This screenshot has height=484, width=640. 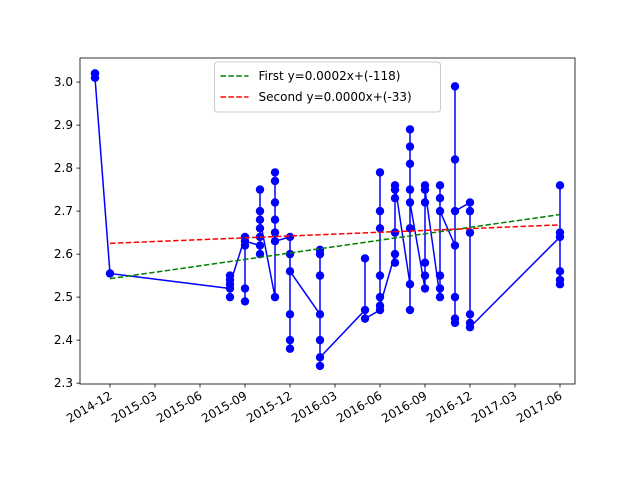 I want to click on x-tick-label: 2015-09, so click(x=224, y=406).